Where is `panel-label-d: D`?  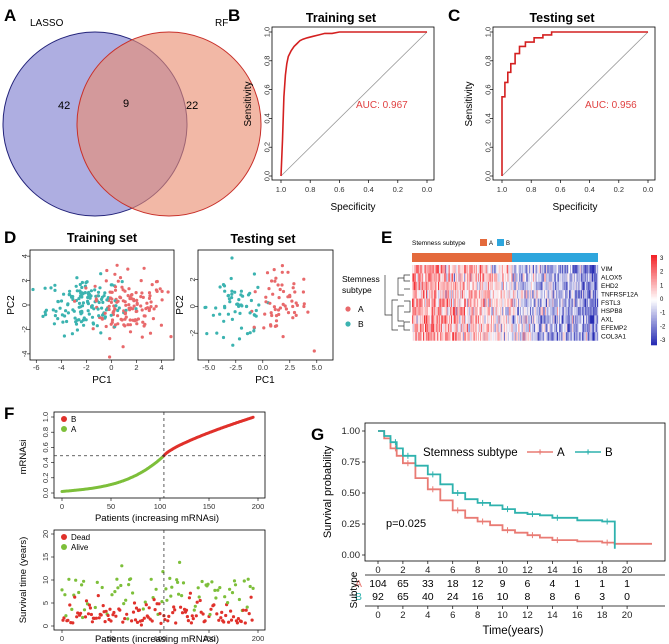 panel-label-d: D is located at coordinates (10, 237).